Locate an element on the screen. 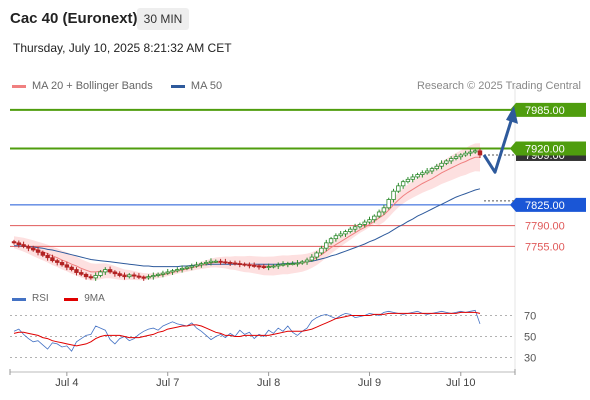 The height and width of the screenshot is (400, 590). x-tick-label: Jul 4 is located at coordinates (66, 383).